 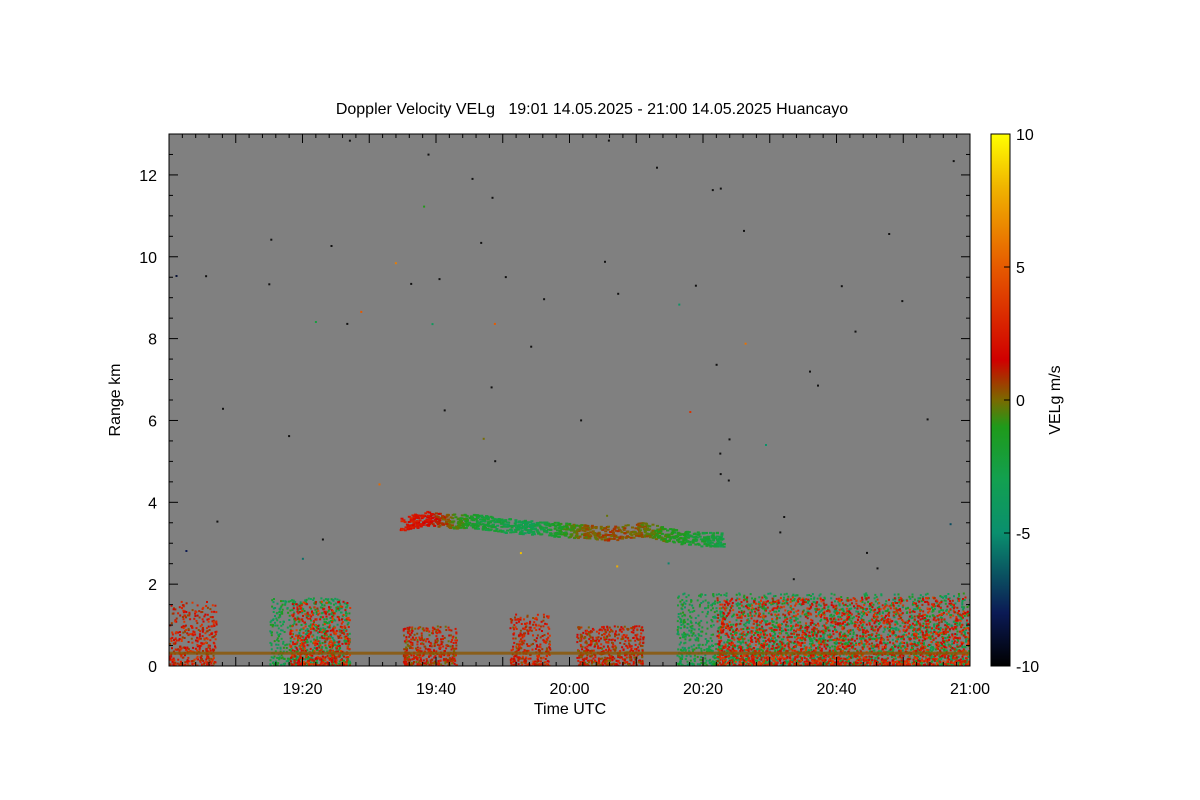 What do you see at coordinates (320, 633) in the screenshot?
I see `echo-region` at bounding box center [320, 633].